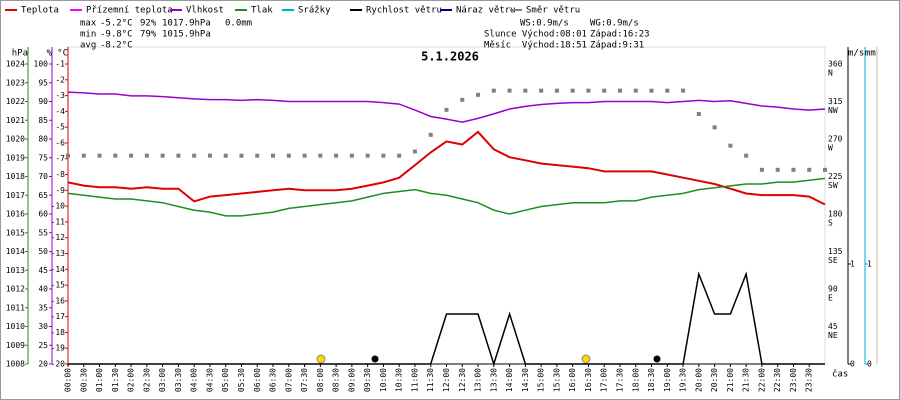 The width and height of the screenshot is (900, 400). I want to click on compass-label: NE, so click(833, 335).